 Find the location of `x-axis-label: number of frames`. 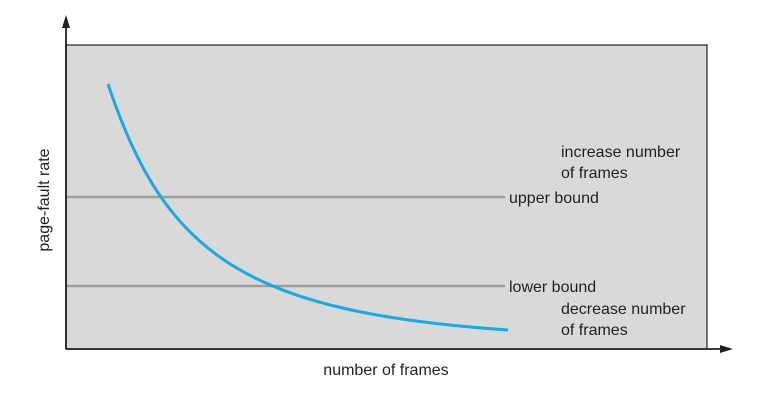

x-axis-label: number of frames is located at coordinates (385, 370).